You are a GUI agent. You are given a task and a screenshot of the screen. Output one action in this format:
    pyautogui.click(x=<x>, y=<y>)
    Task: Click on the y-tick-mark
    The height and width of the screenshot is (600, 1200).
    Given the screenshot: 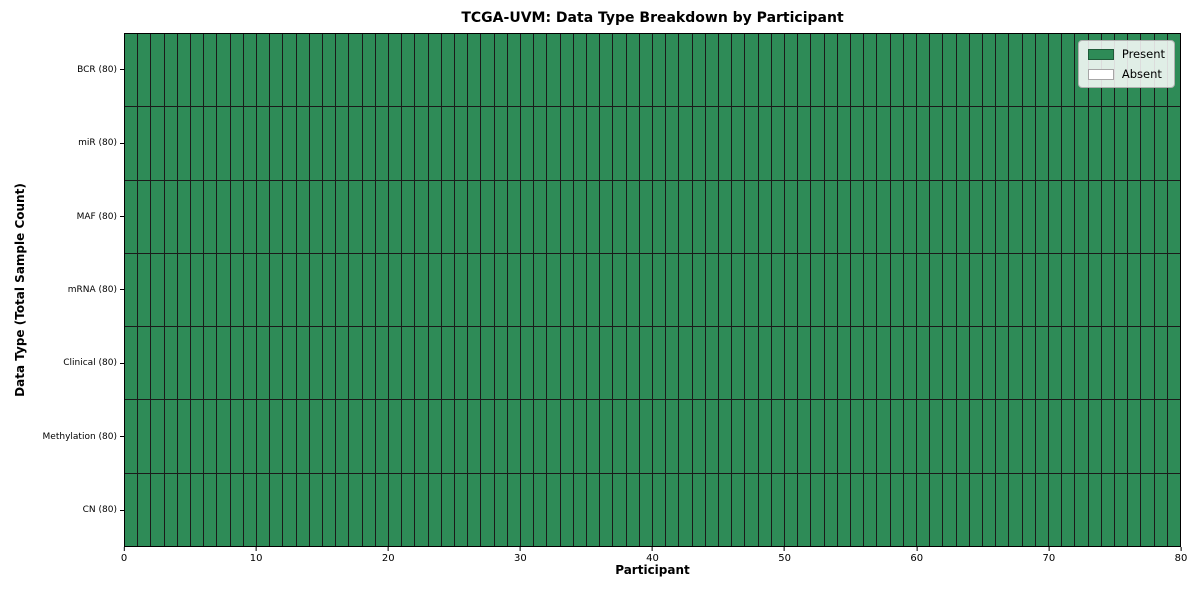 What is the action you would take?
    pyautogui.click(x=122, y=217)
    